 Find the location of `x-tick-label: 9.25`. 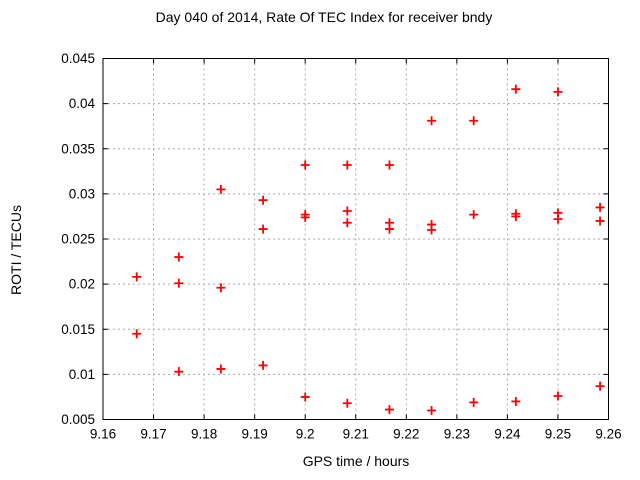

x-tick-label: 9.25 is located at coordinates (558, 434).